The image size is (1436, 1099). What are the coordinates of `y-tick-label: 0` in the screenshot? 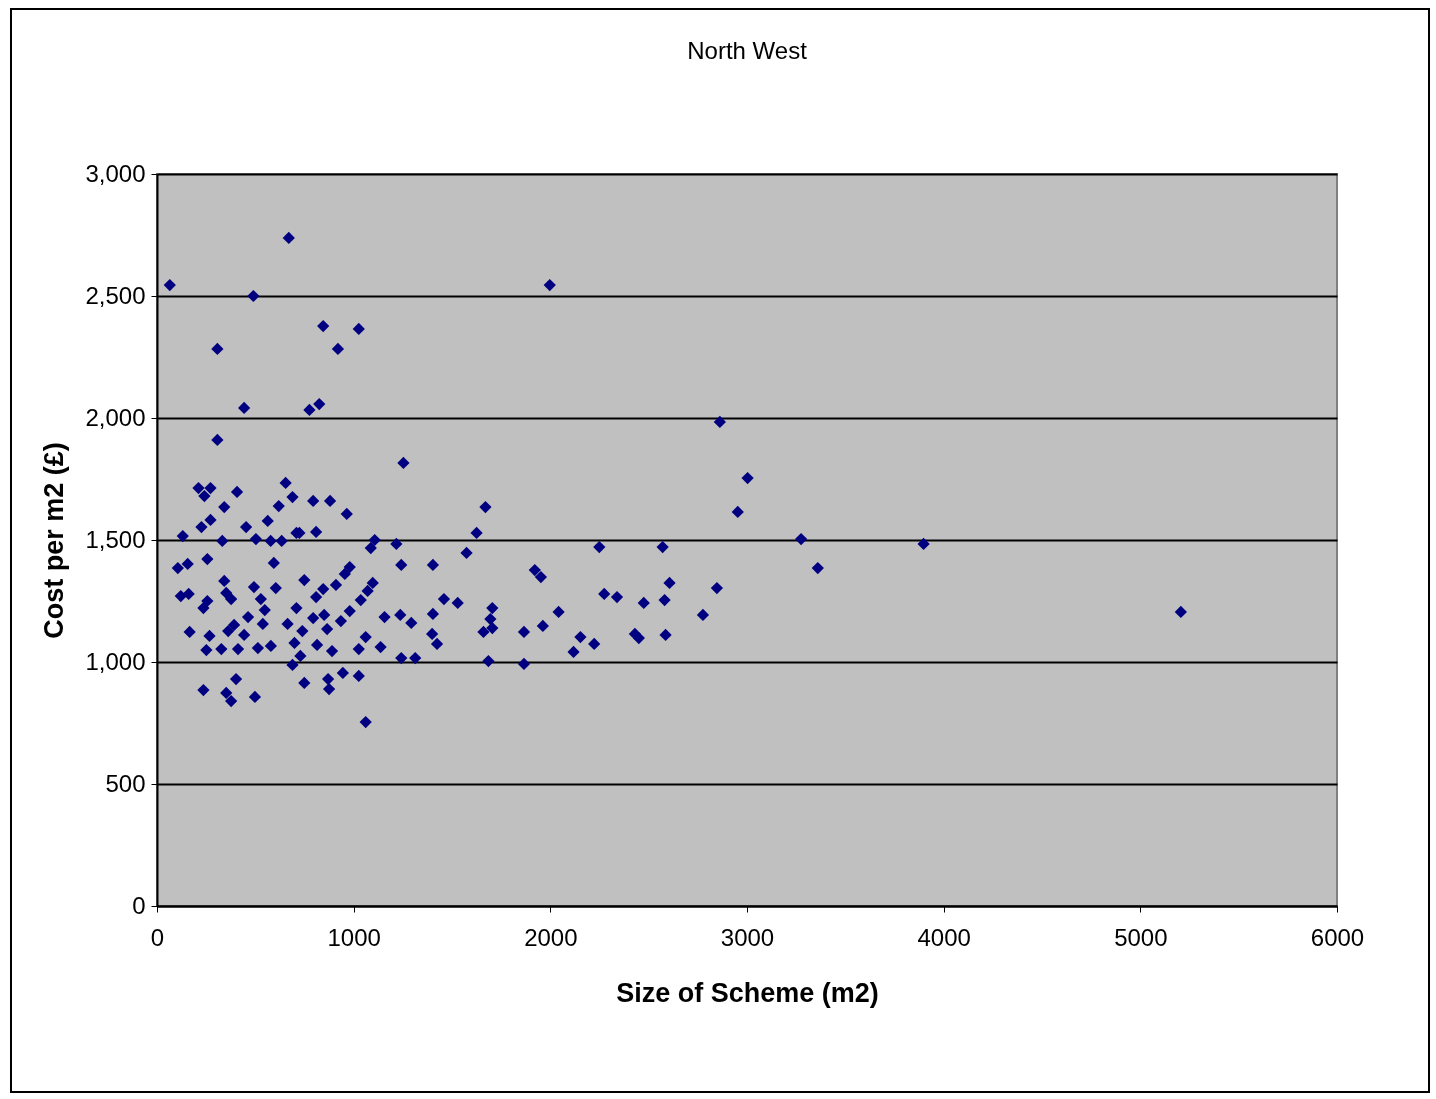 It's located at (139, 905).